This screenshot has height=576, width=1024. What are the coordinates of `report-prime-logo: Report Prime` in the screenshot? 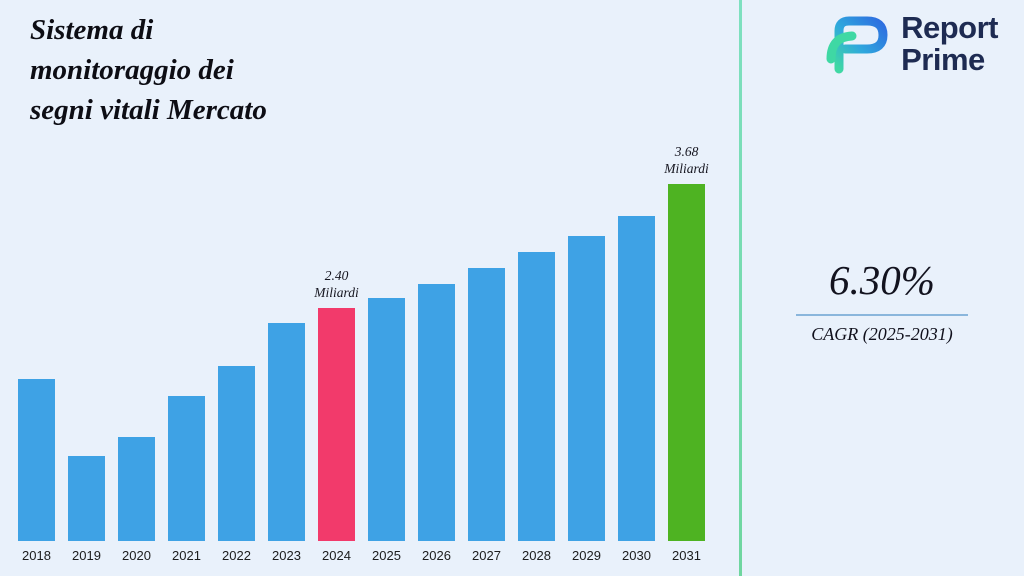 It's located at (911, 44).